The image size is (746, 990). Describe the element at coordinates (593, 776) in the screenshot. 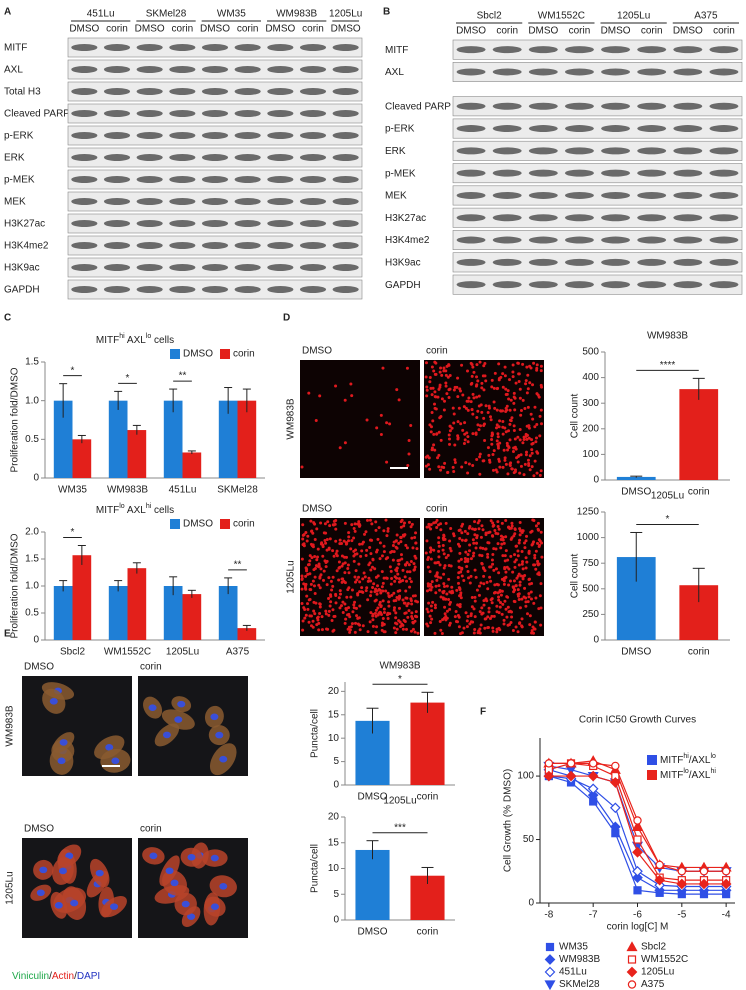

I see `marker` at that location.